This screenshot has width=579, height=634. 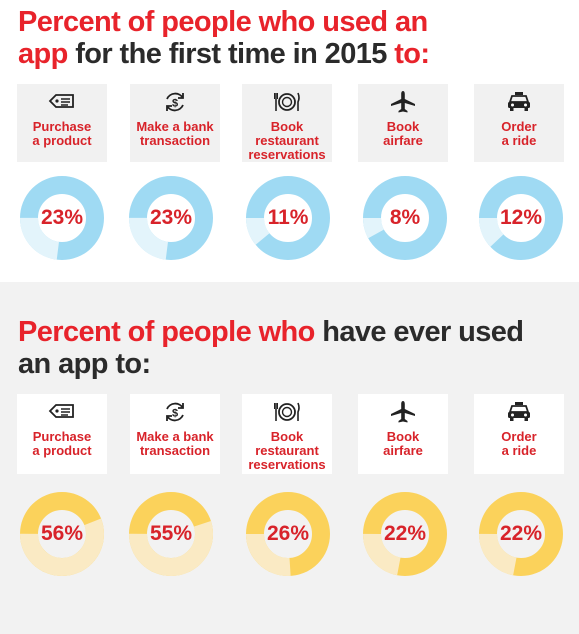 I want to click on donut-book-airfare: 8%, so click(x=405, y=218).